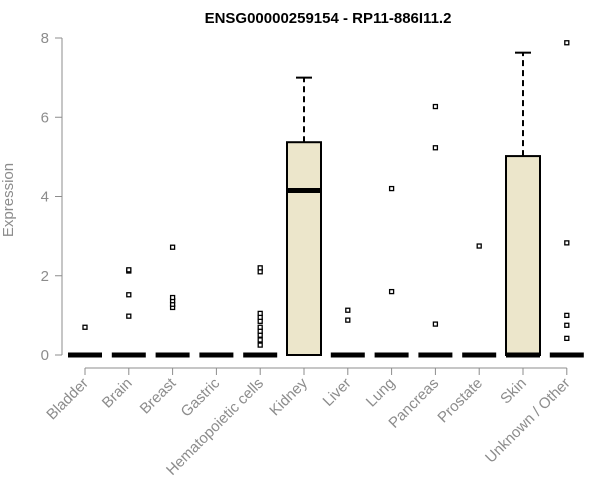 This screenshot has height=500, width=600. I want to click on y-tick-label: 6, so click(45, 117).